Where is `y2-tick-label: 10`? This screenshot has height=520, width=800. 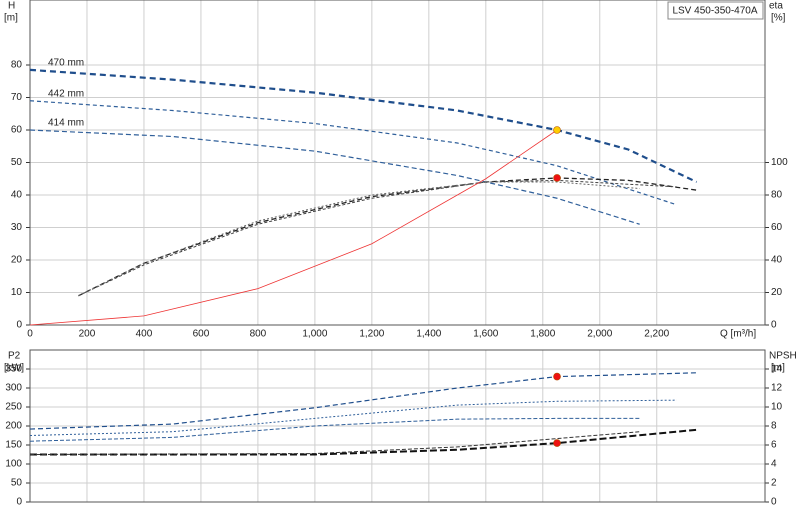 y2-tick-label: 10 is located at coordinates (777, 407).